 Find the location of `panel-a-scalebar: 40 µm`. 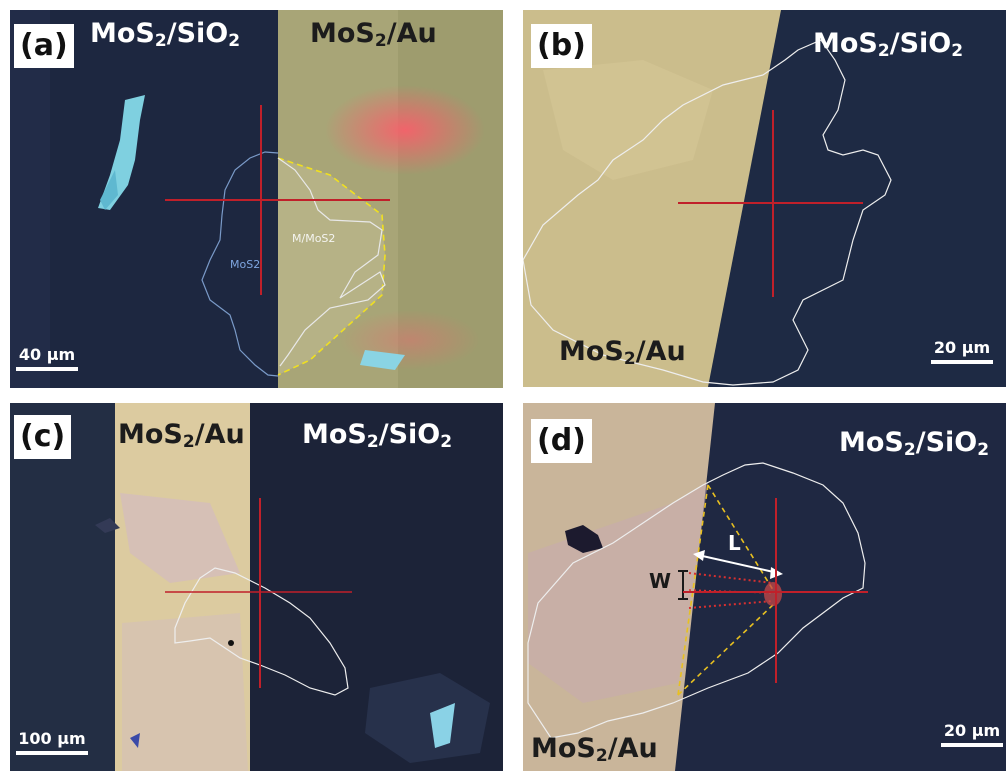

panel-a-scalebar: 40 µm is located at coordinates (47, 358).